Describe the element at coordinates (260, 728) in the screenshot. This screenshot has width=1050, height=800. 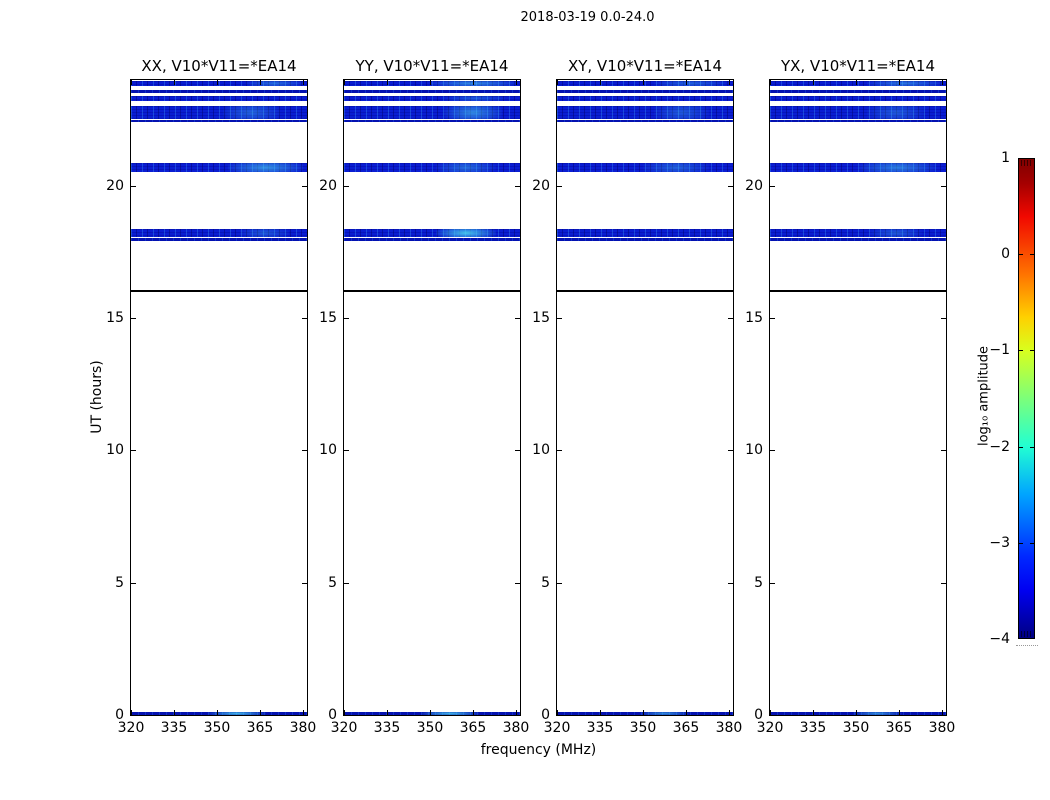
I see `x-tick-label: 365` at that location.